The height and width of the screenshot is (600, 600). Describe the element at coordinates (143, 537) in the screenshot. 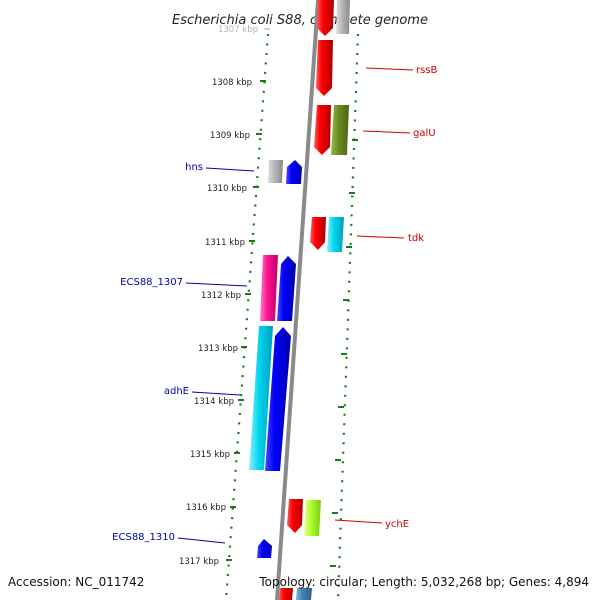

I see `gene-label-ecs88-1310: ECS88_1310` at that location.